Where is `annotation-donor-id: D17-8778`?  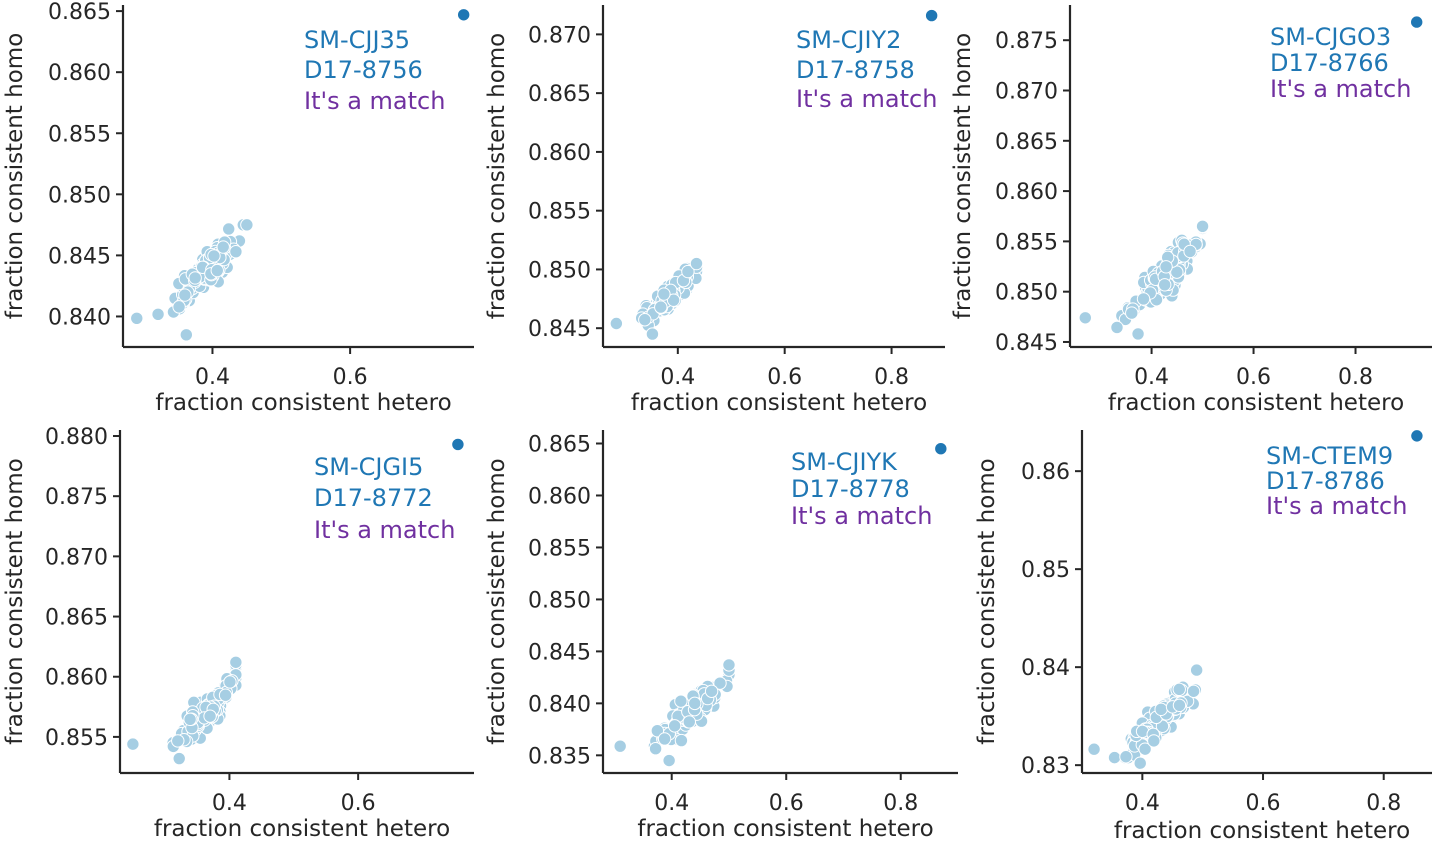
annotation-donor-id: D17-8778 is located at coordinates (850, 489).